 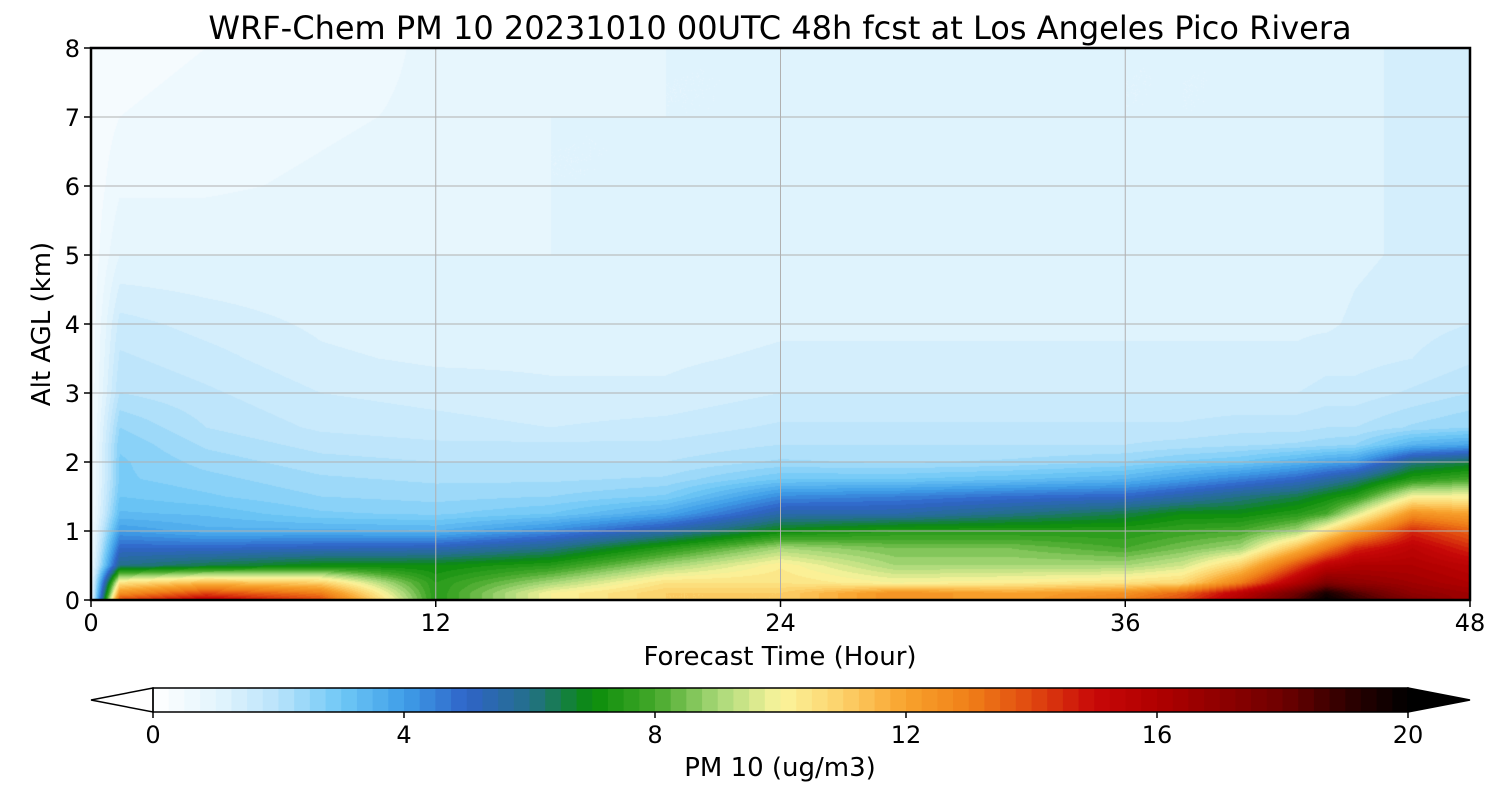 I want to click on colorbar-min-extend, so click(x=122, y=700).